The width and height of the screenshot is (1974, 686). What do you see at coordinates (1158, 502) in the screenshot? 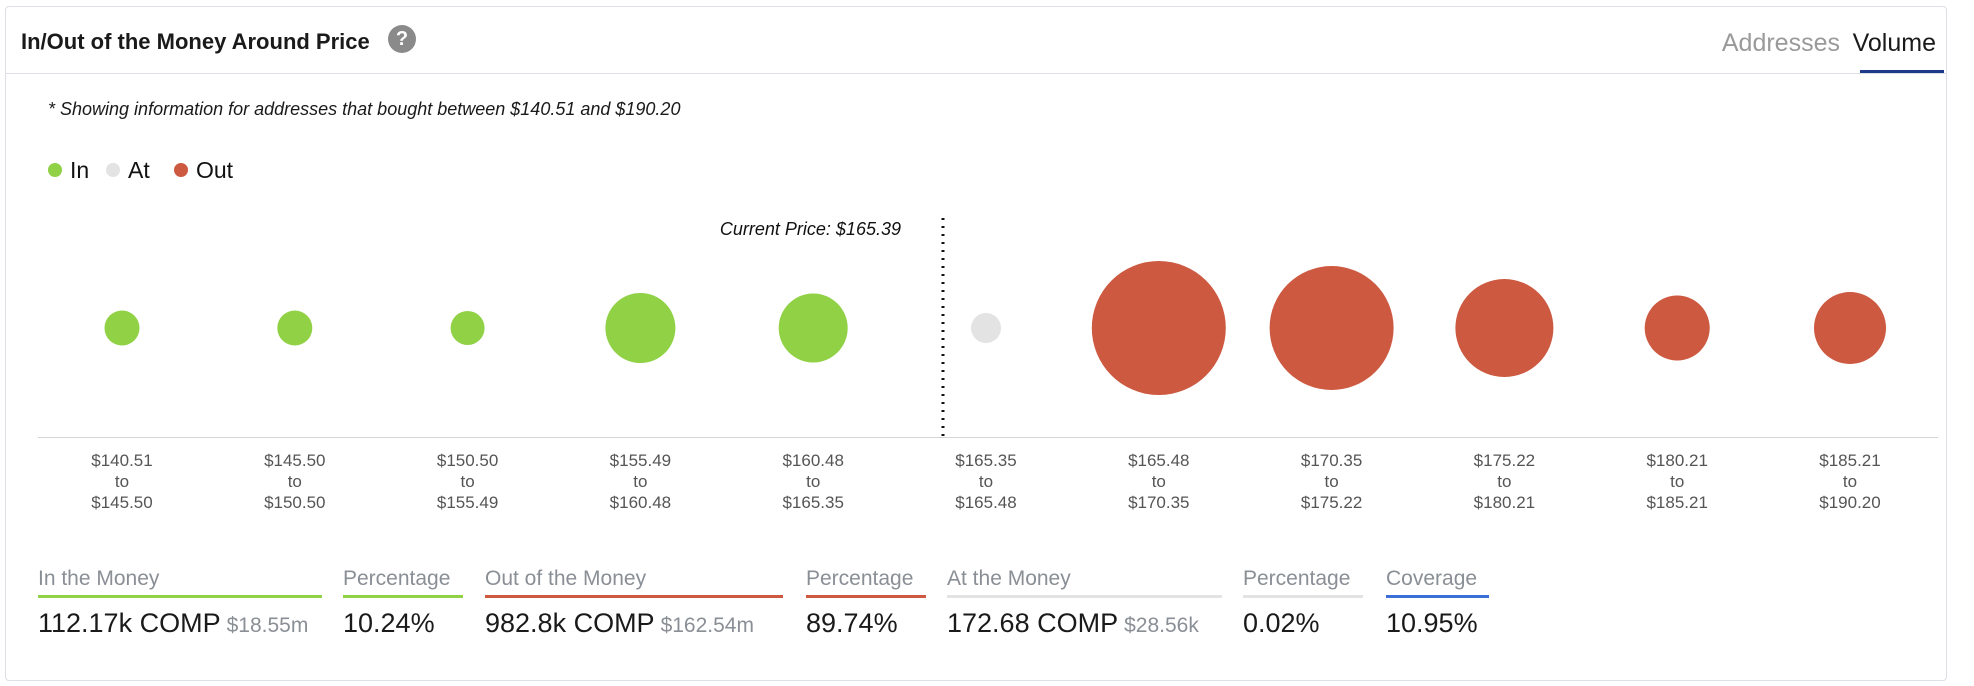
I see `tick-label-end: $170.35` at bounding box center [1158, 502].